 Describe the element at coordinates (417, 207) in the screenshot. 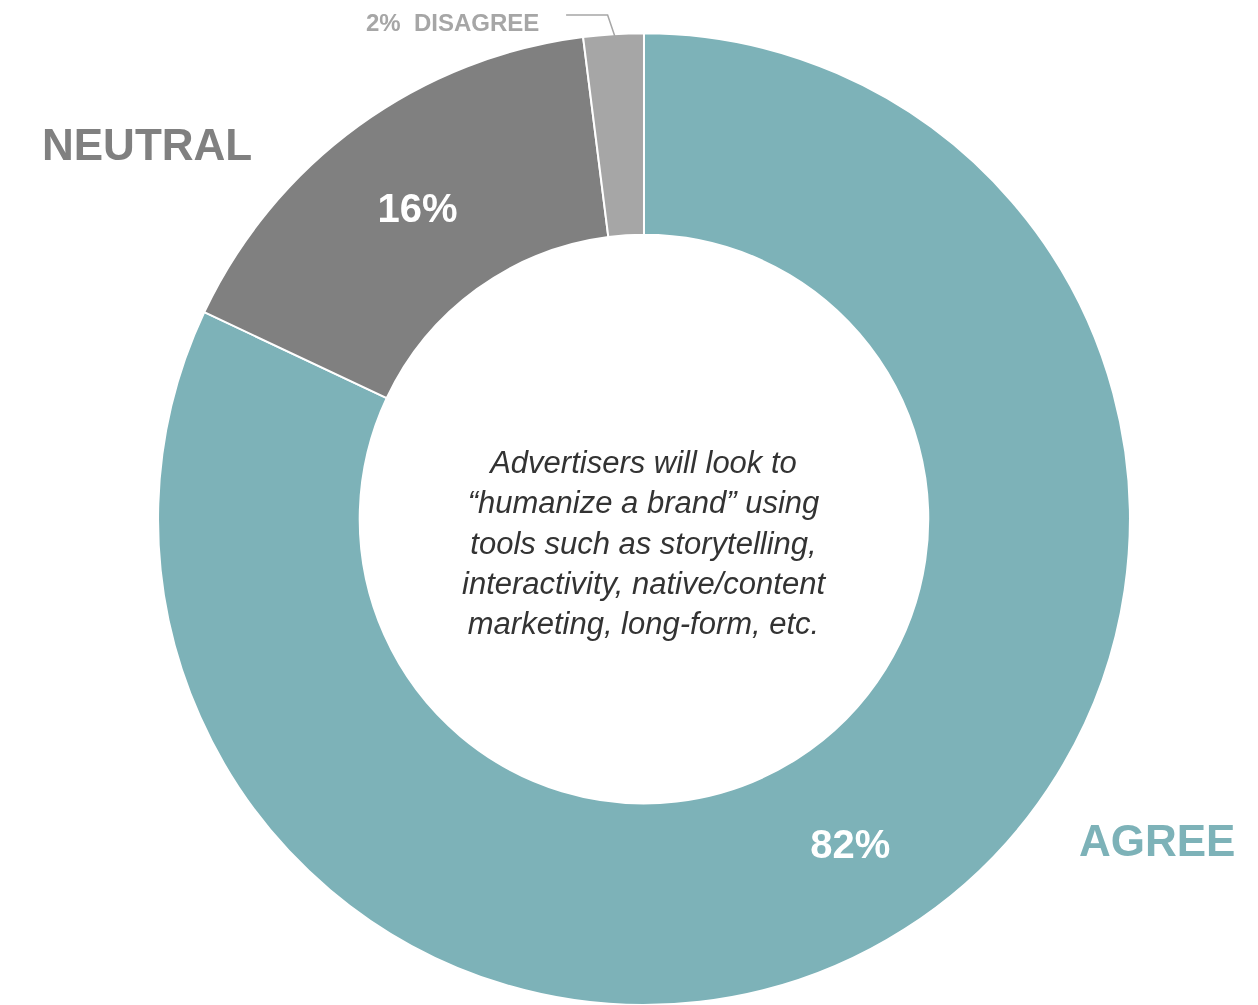

I see `data-label: 16%` at that location.